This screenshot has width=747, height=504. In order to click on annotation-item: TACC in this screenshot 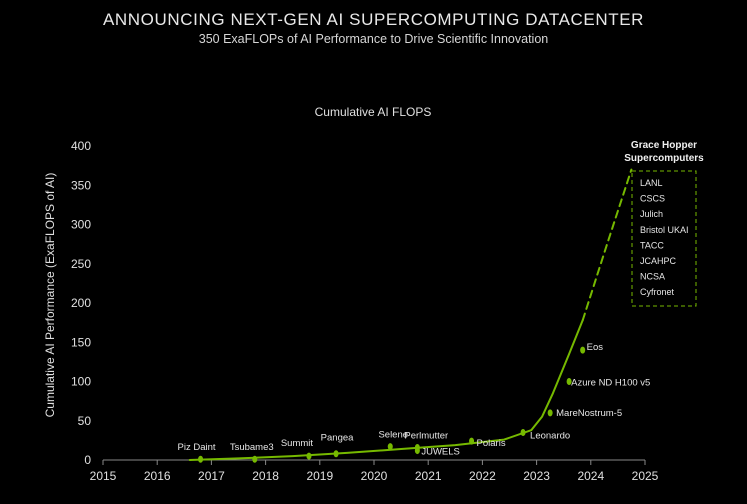, I will do `click(652, 245)`.